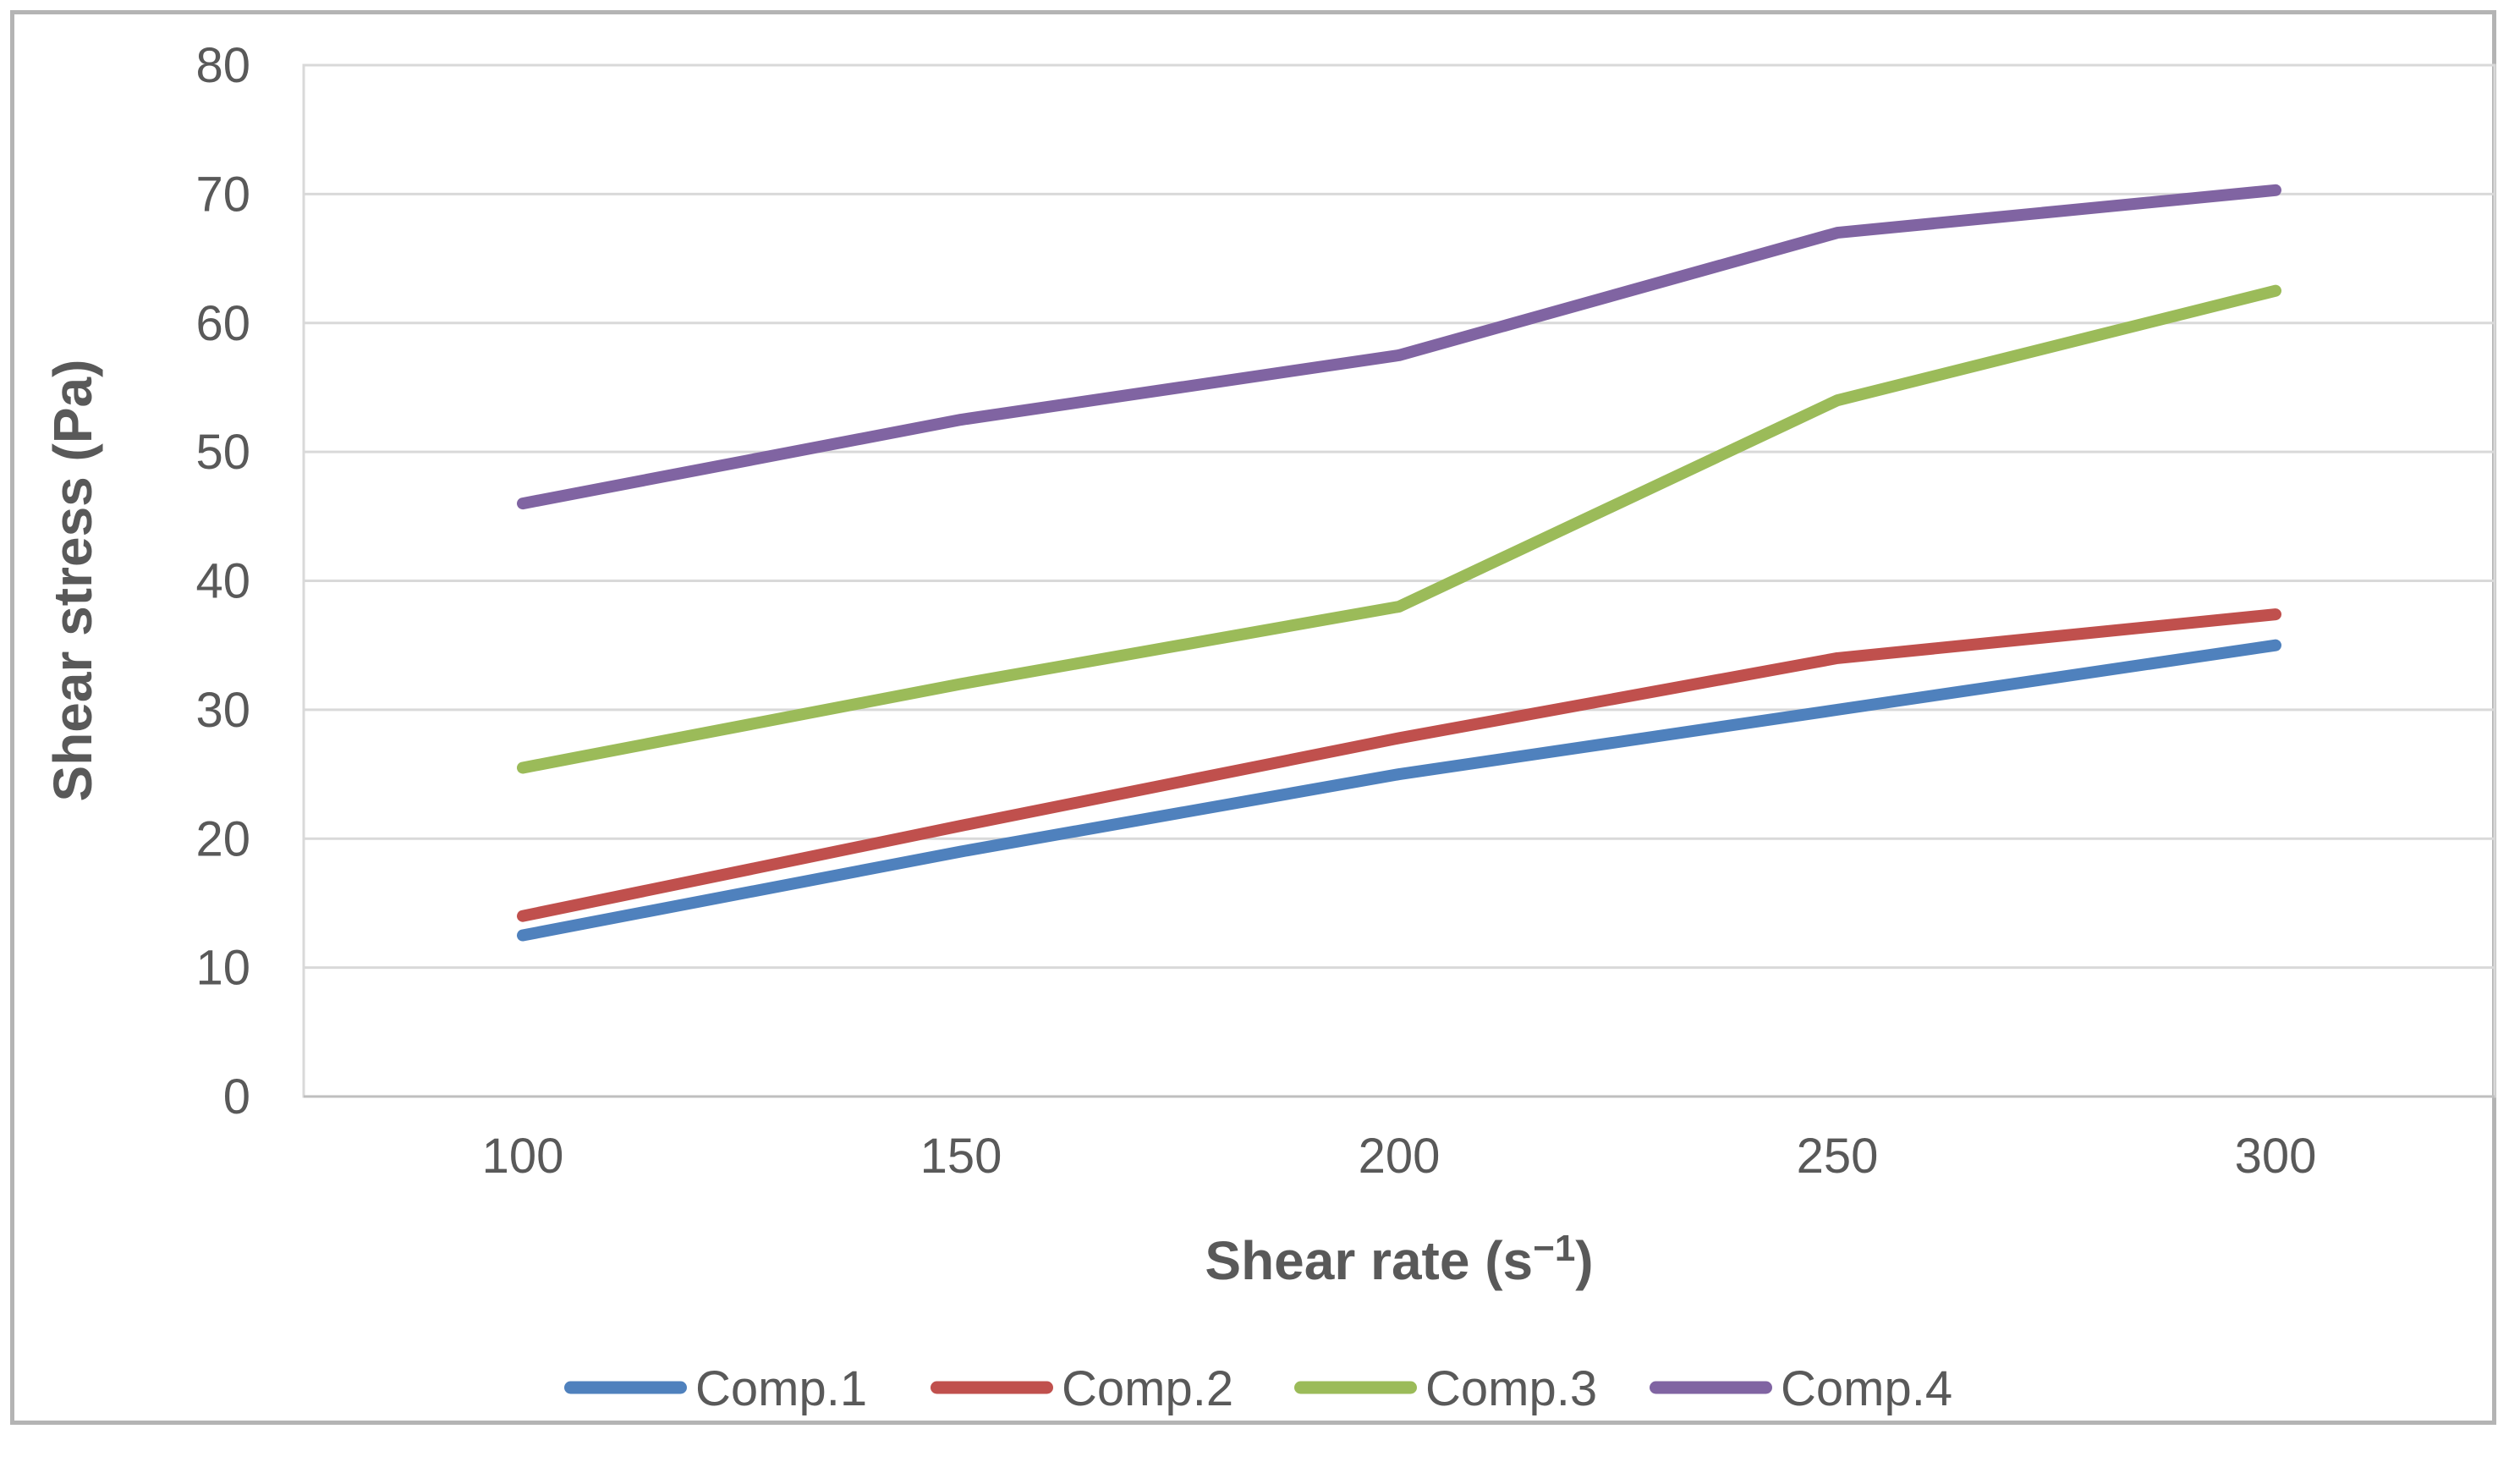 The image size is (2520, 1462). Describe the element at coordinates (1369, 1260) in the screenshot. I see `x-axis-title-main: Shear rate (s` at that location.